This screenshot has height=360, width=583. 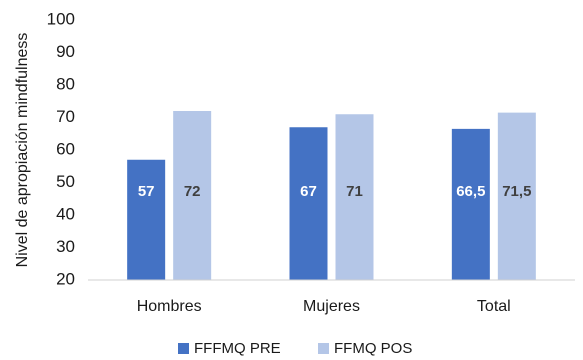 I want to click on x-category-label: Hombres, so click(x=169, y=306).